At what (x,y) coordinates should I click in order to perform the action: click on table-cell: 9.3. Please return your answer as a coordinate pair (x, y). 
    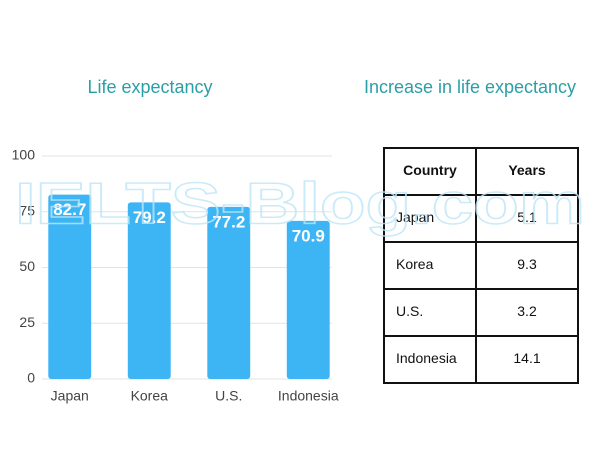
    Looking at the image, I should click on (527, 264).